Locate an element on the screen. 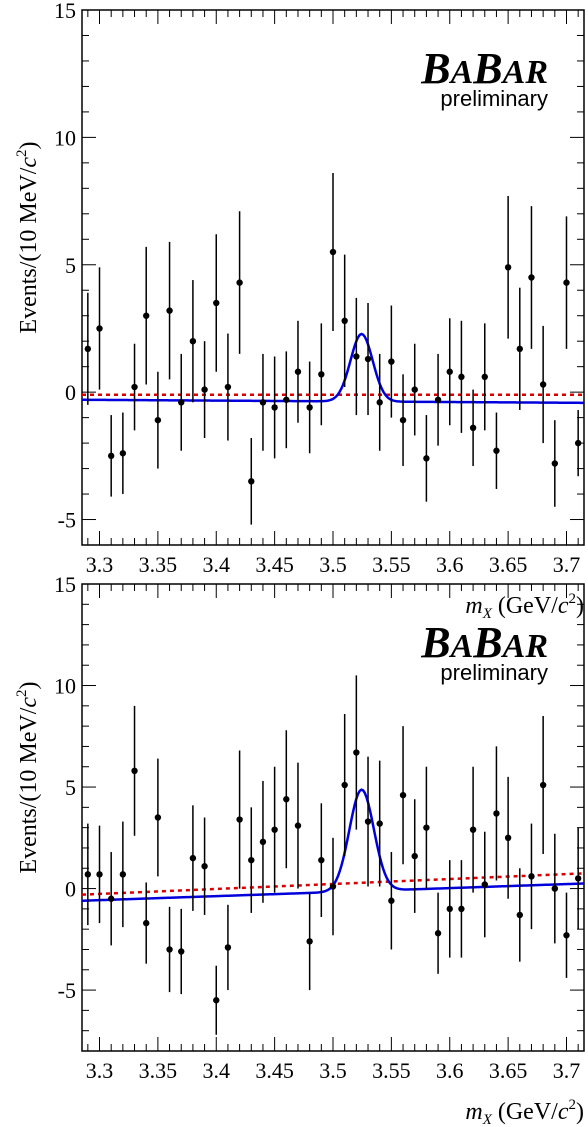 The width and height of the screenshot is (588, 1127). y-axis-title: Events/(10 MeV/c2) is located at coordinates (28, 777).